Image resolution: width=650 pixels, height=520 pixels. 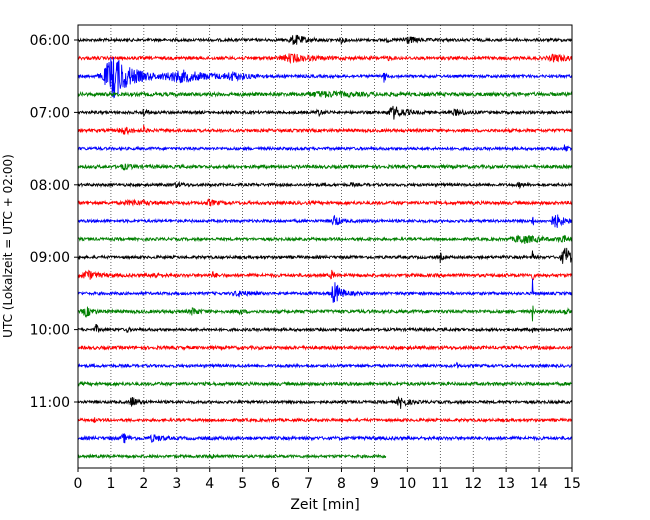 I want to click on y-tick-label: 07:00, so click(x=50, y=113).